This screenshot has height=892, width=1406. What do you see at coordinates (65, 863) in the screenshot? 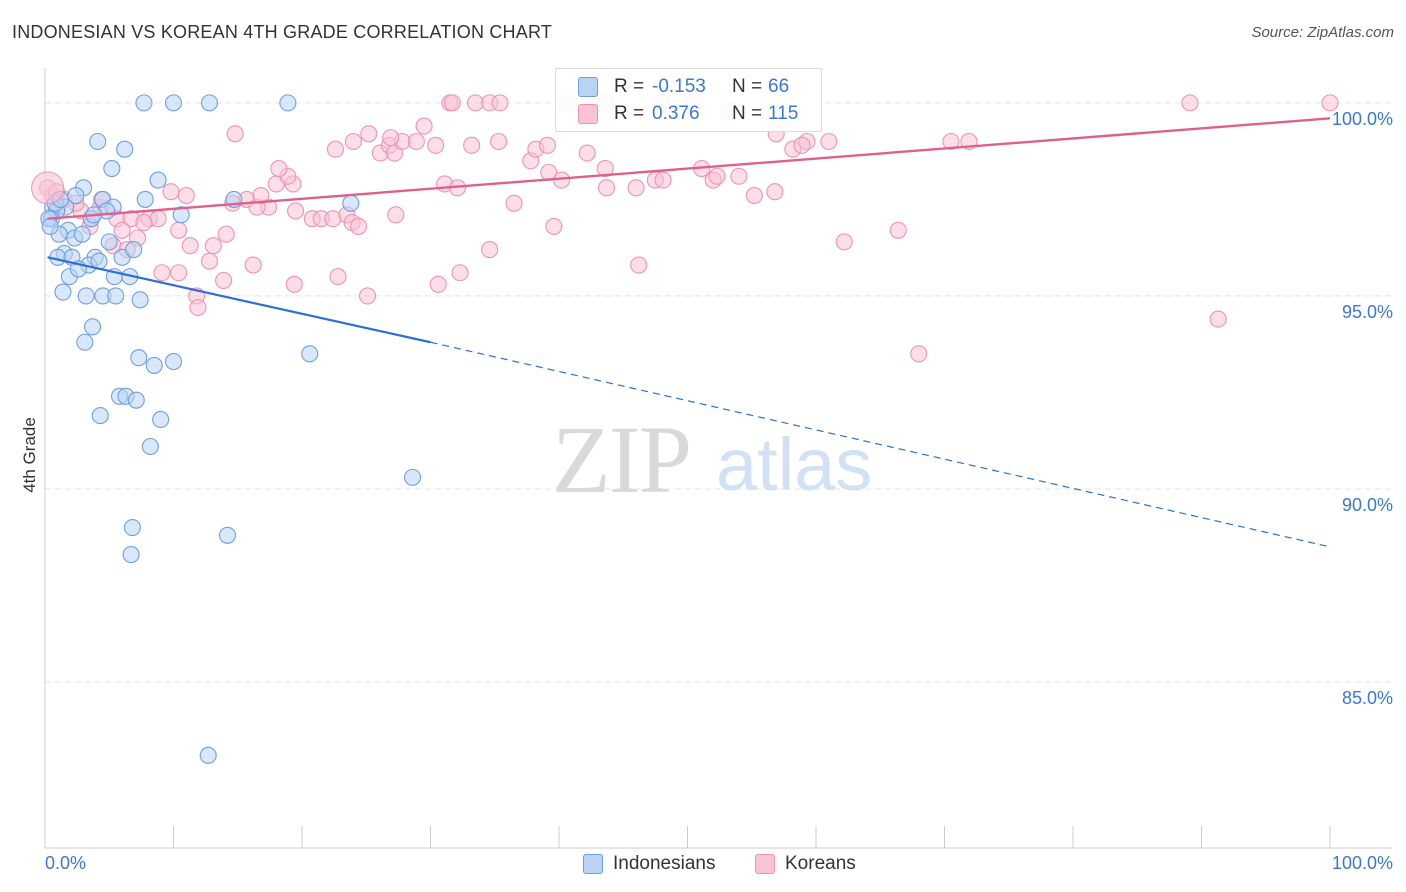
I see `x-tick-label: 0.0%` at bounding box center [65, 863].